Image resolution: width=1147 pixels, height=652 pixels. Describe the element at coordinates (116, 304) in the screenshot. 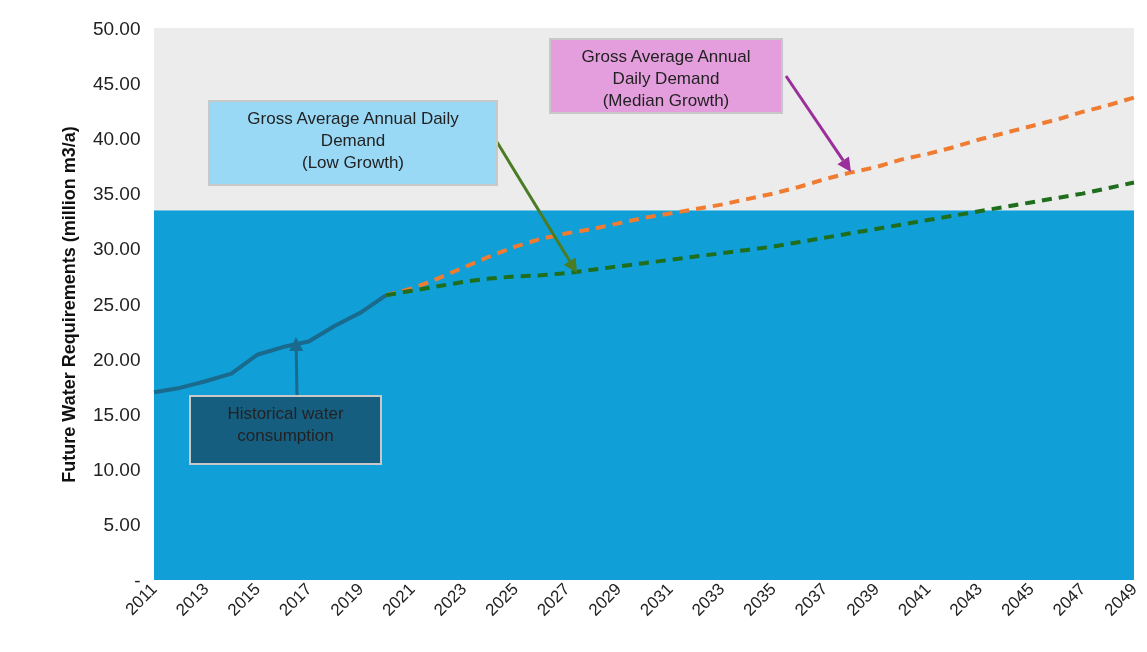

I see `y-tick-label: 25.00` at that location.